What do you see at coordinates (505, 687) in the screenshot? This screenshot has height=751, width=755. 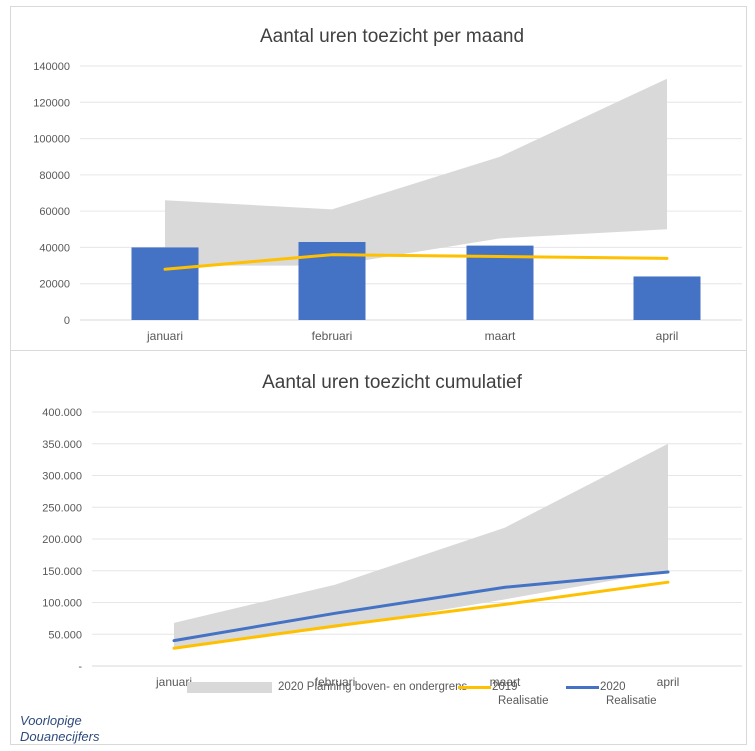 I see `legend-label-line1: 2019` at bounding box center [505, 687].